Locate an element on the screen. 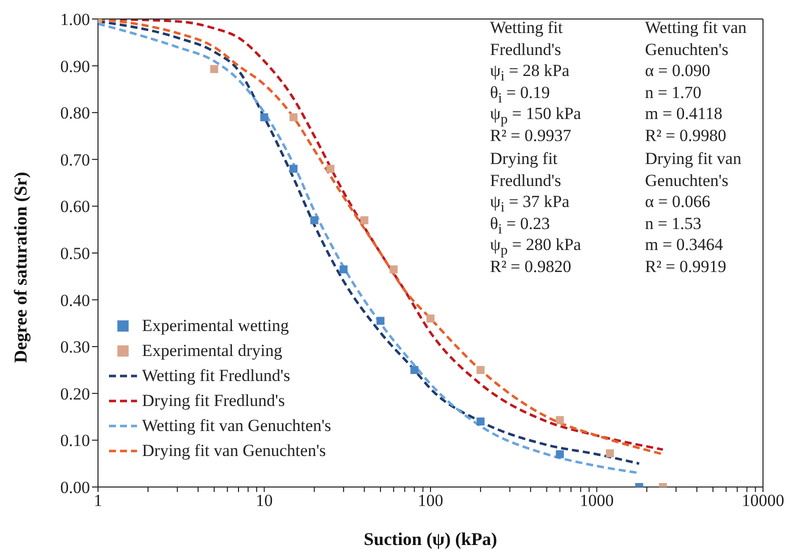 This screenshot has width=790, height=553. legend-label: Experimental wetting is located at coordinates (215, 326).